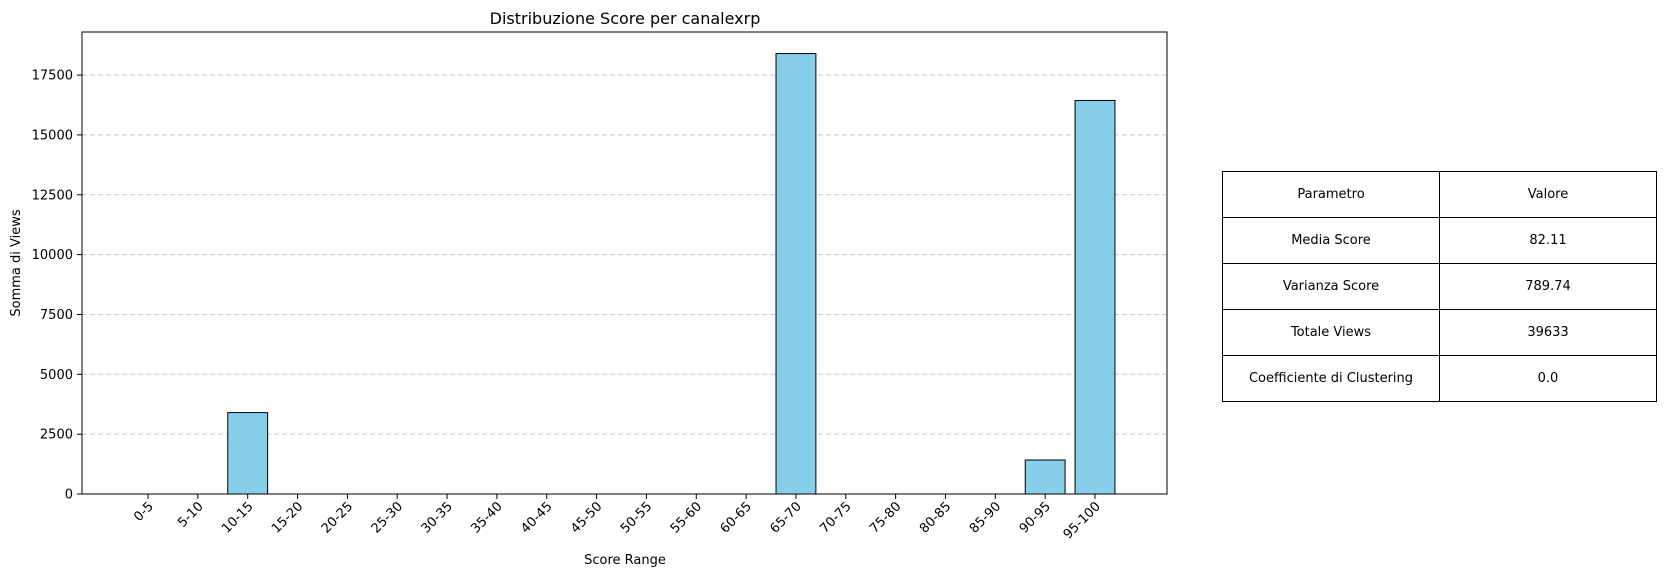 The height and width of the screenshot is (578, 1666). What do you see at coordinates (52, 195) in the screenshot?
I see `y-tick-label: 12500` at bounding box center [52, 195].